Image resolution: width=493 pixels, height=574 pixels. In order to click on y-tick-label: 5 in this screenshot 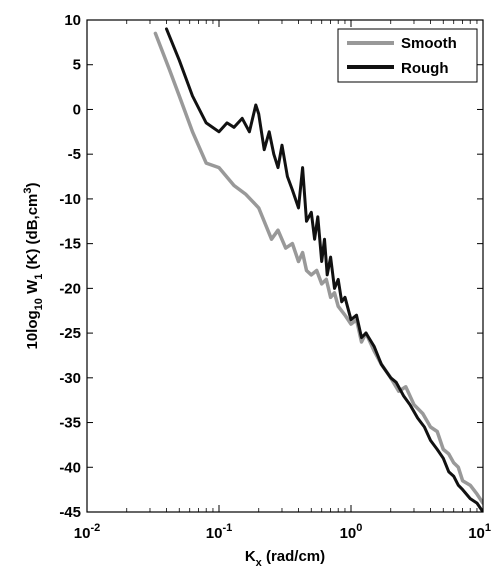, I will do `click(77, 65)`.